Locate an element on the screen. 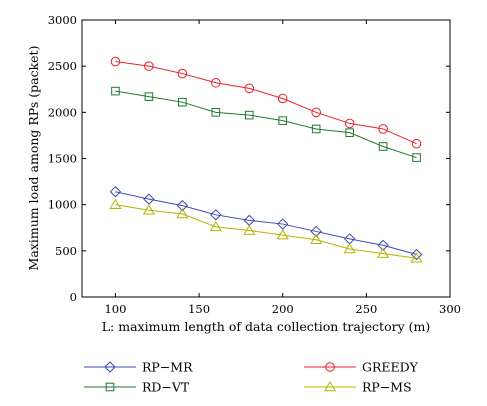  x-tick-label: 250 is located at coordinates (366, 309).